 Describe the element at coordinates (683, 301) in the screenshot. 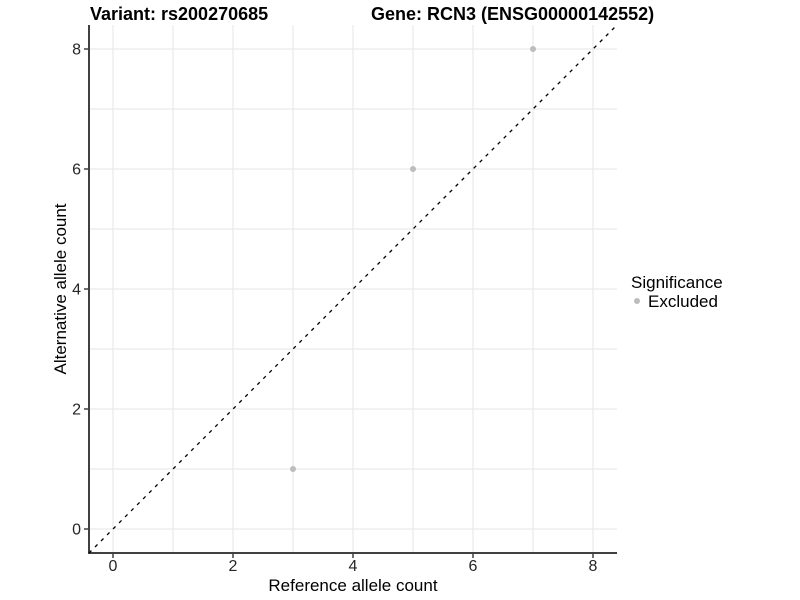

I see `legend-item-label: Excluded` at that location.